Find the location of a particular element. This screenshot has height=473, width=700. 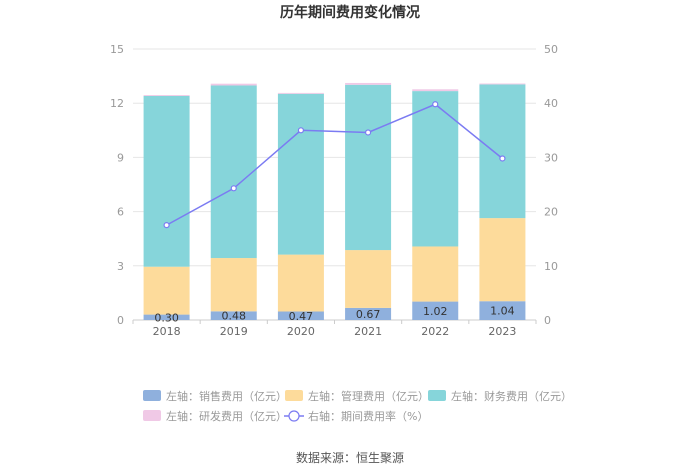

y-left-tick-label: 12 is located at coordinates (117, 103).